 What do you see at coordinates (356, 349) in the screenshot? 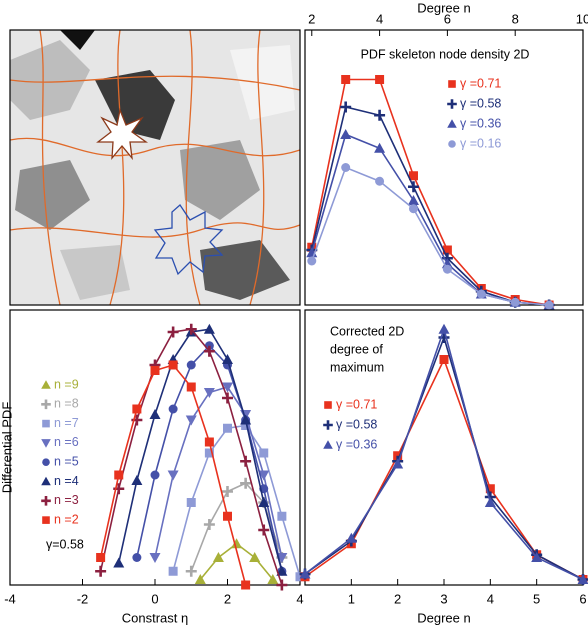
I see `chart-title: degree of` at bounding box center [356, 349].